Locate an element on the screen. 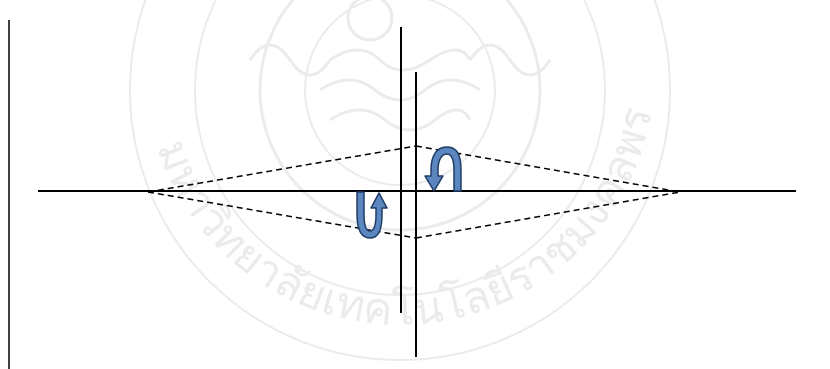 The image size is (830, 369). dashed-ray-lower-left is located at coordinates (282, 215).